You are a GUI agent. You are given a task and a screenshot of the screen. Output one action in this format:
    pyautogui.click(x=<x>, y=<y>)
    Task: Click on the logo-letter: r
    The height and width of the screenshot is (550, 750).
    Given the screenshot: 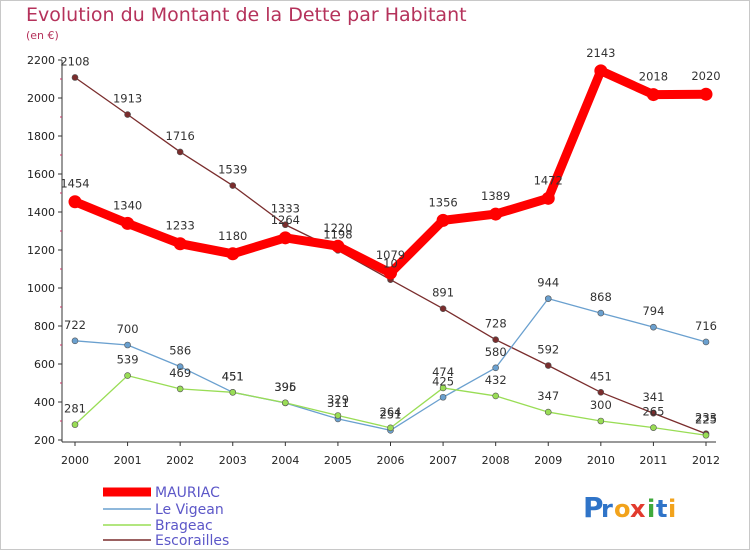 What is the action you would take?
    pyautogui.click(x=607, y=509)
    